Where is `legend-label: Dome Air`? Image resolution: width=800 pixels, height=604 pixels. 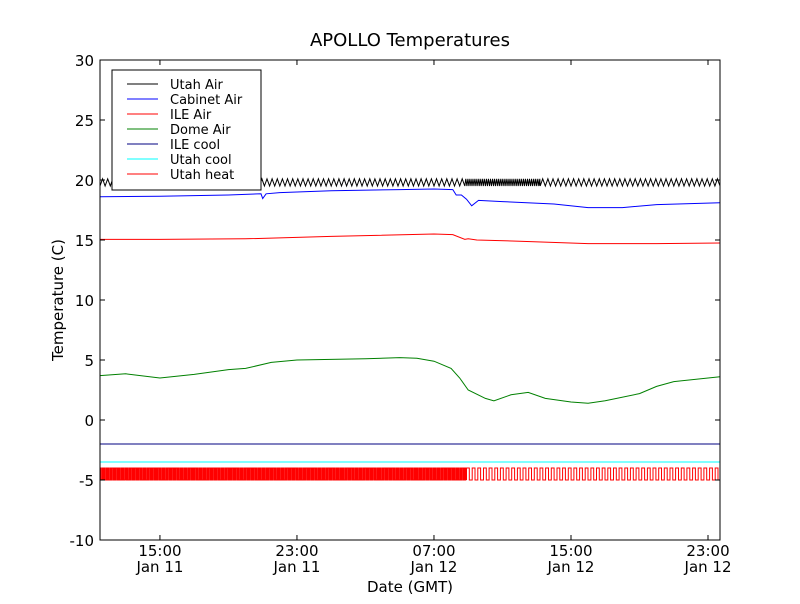
legend-label: Dome Air is located at coordinates (200, 130).